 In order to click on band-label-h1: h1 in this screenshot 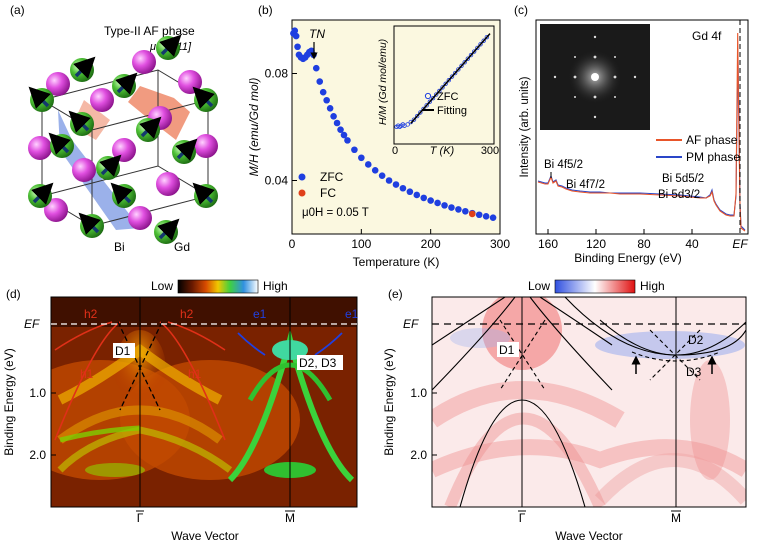, I will do `click(195, 374)`.